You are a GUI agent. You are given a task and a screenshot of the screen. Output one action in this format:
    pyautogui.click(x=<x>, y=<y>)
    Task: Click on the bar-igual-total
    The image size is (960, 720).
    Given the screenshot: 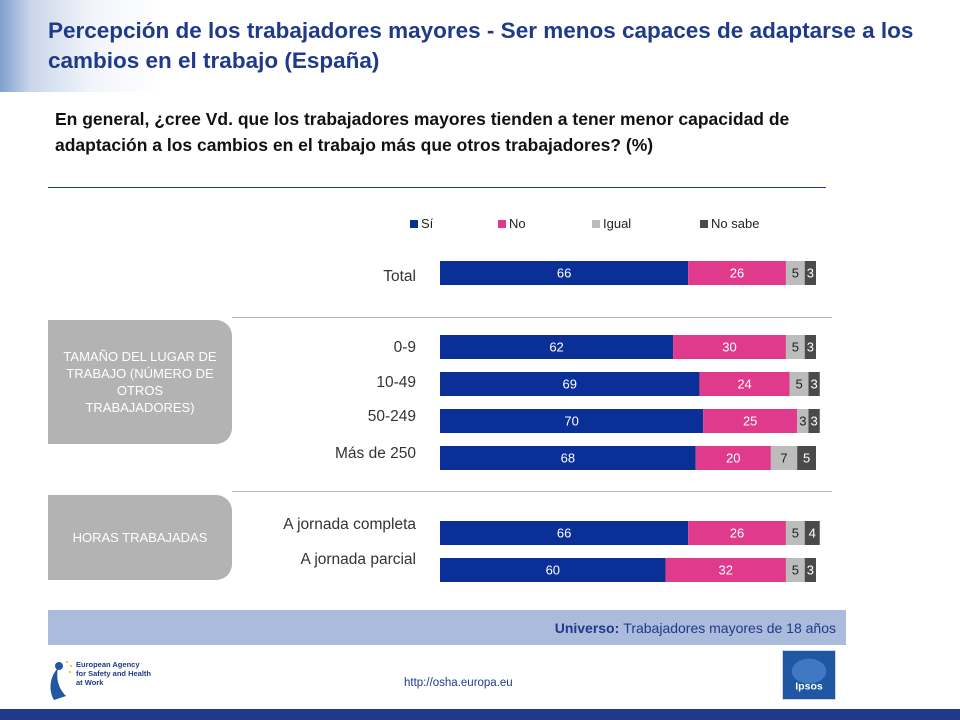 What is the action you would take?
    pyautogui.click(x=795, y=273)
    